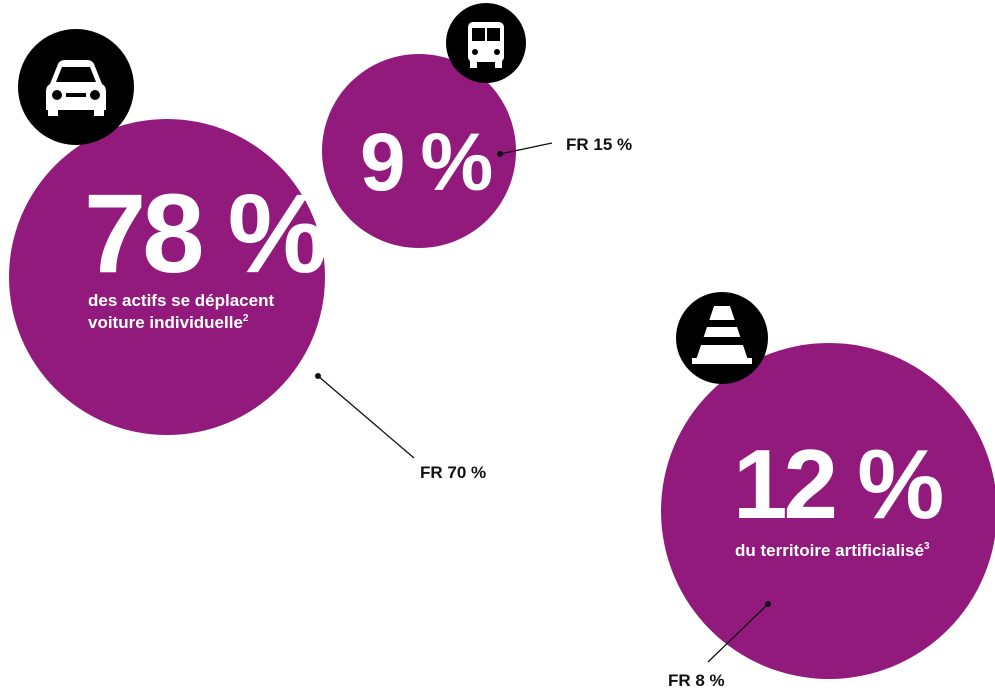 The height and width of the screenshot is (691, 995). I want to click on description: du territoire artificialisé, so click(829, 550).